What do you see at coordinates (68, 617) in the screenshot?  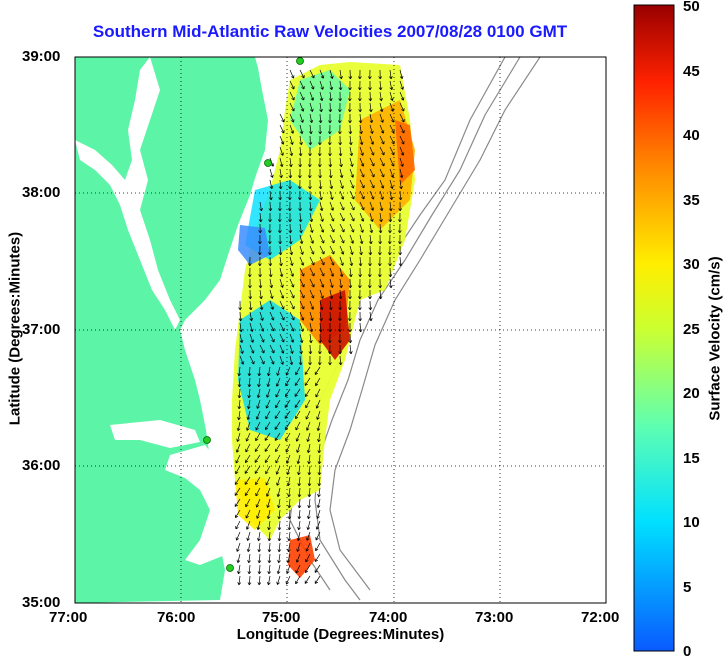 I see `x-tick-label: 77:00` at bounding box center [68, 617].